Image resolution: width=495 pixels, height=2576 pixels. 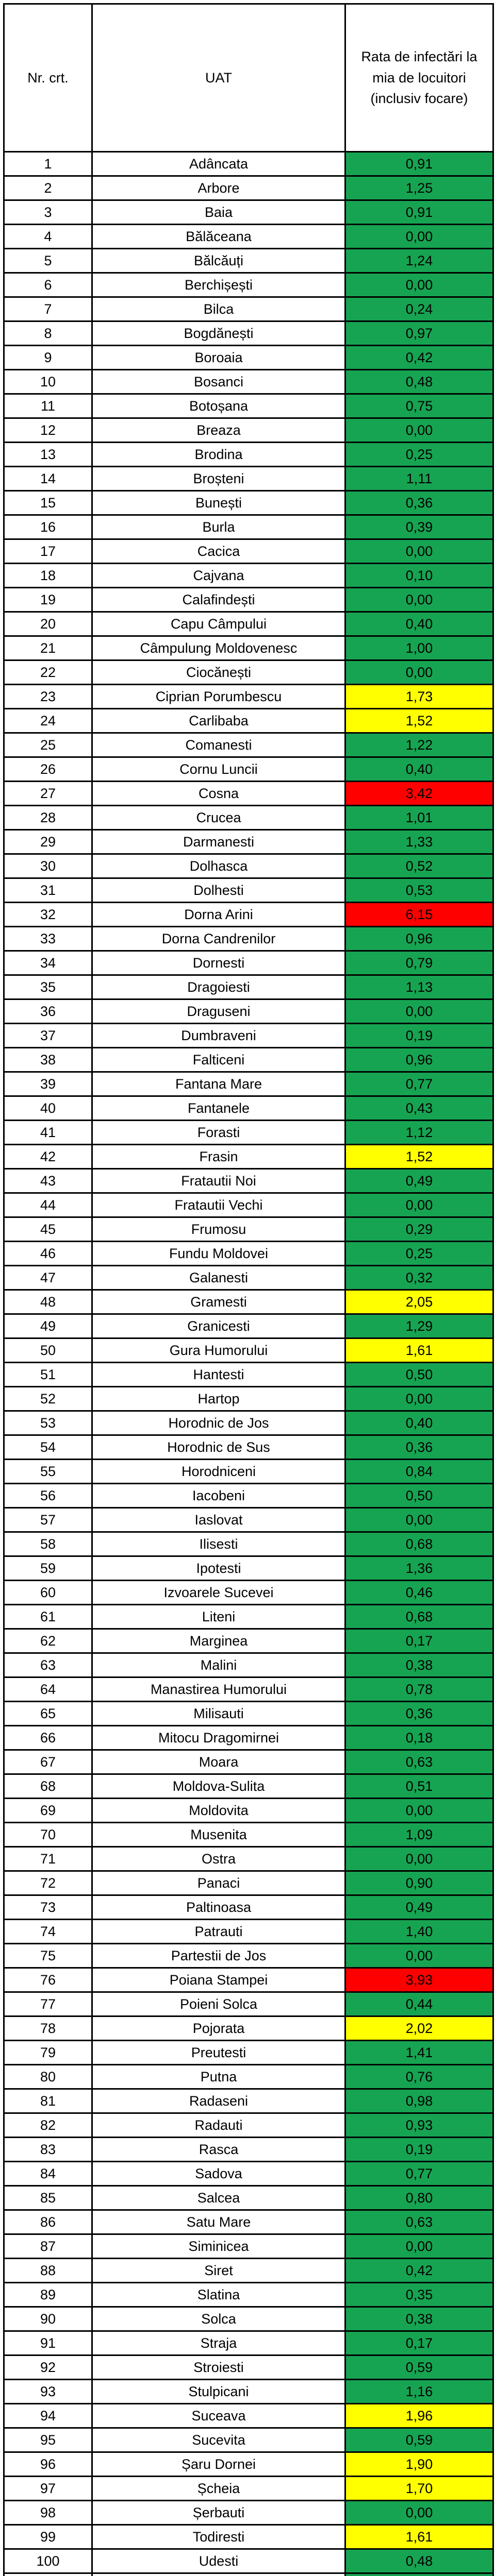 What do you see at coordinates (419, 1786) in the screenshot?
I see `rate-cell: 0,51` at bounding box center [419, 1786].